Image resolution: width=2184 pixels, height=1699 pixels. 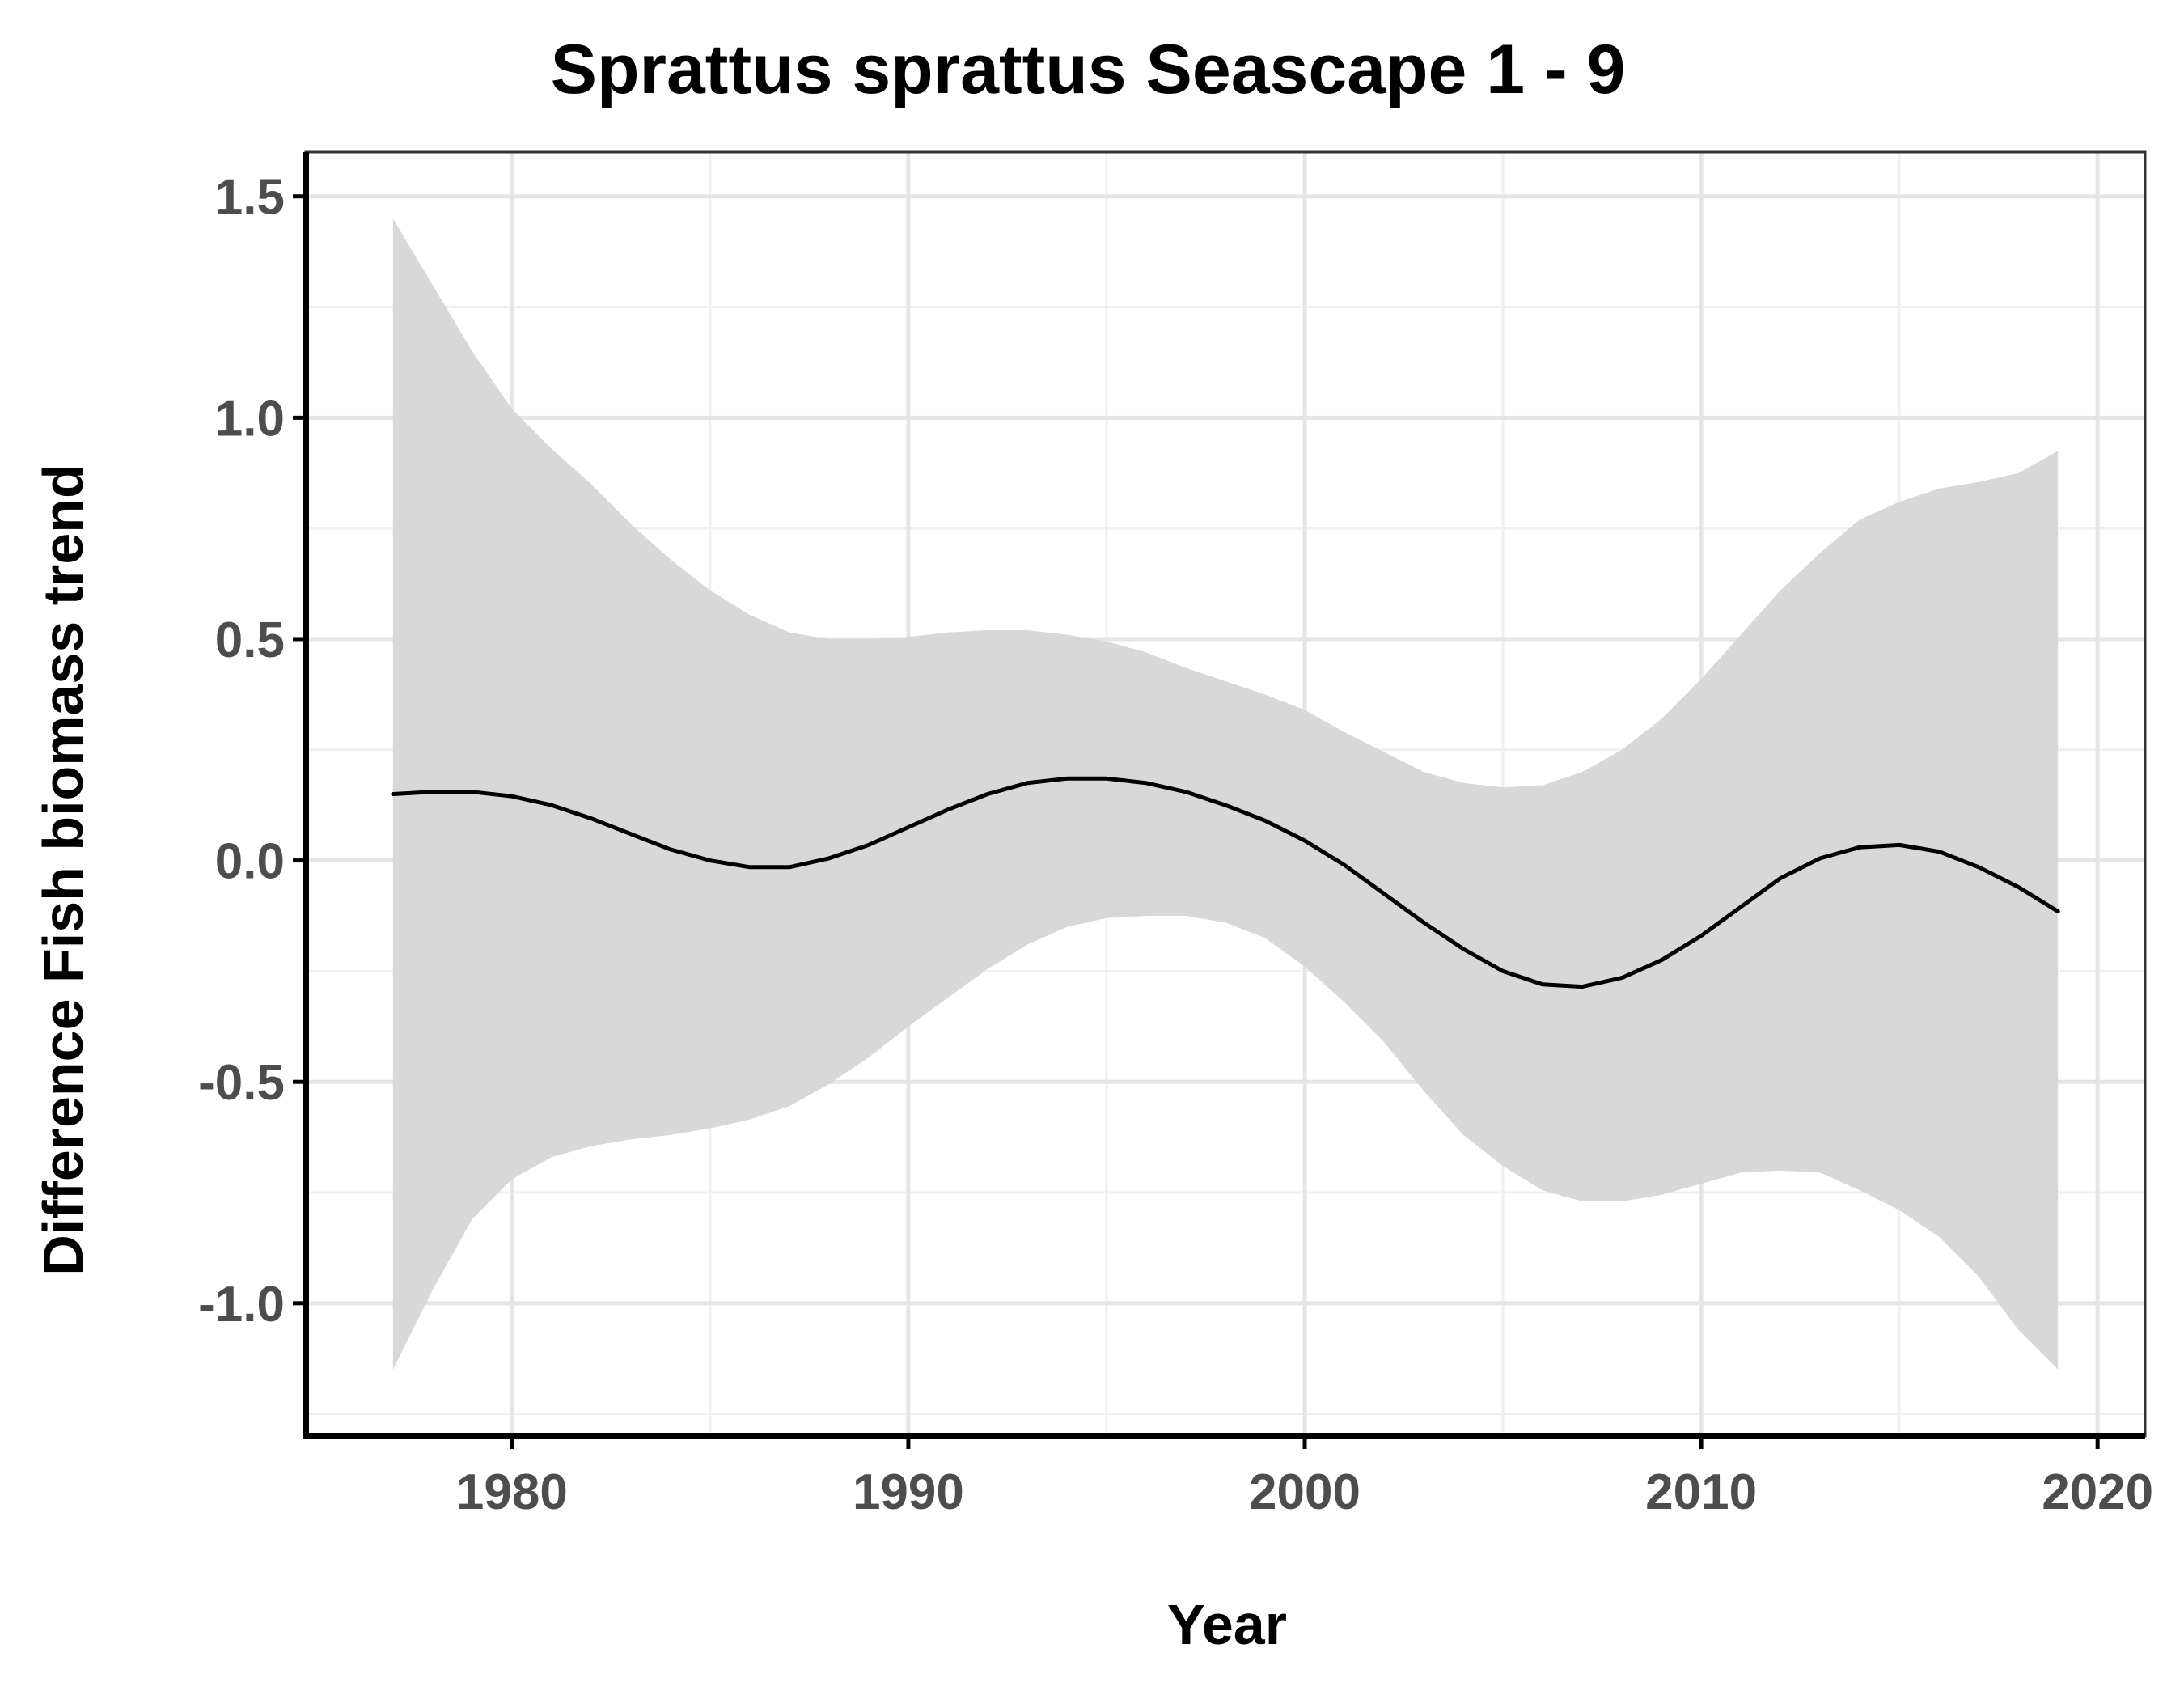 I want to click on y-tick-label: -1.0, so click(x=241, y=1305).